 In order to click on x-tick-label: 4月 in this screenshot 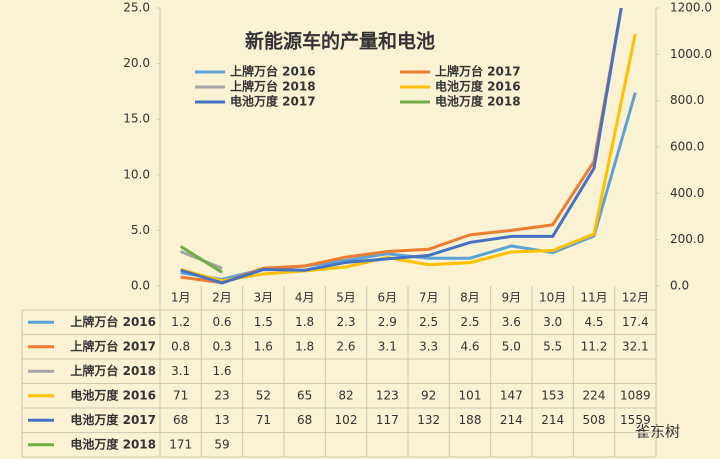, I will do `click(305, 298)`.